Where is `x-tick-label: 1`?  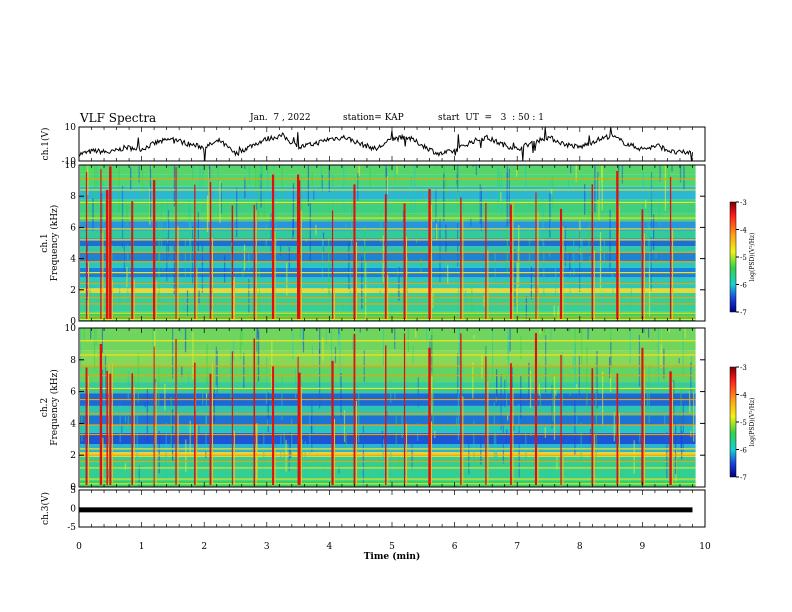
x-tick-label: 1 is located at coordinates (142, 547).